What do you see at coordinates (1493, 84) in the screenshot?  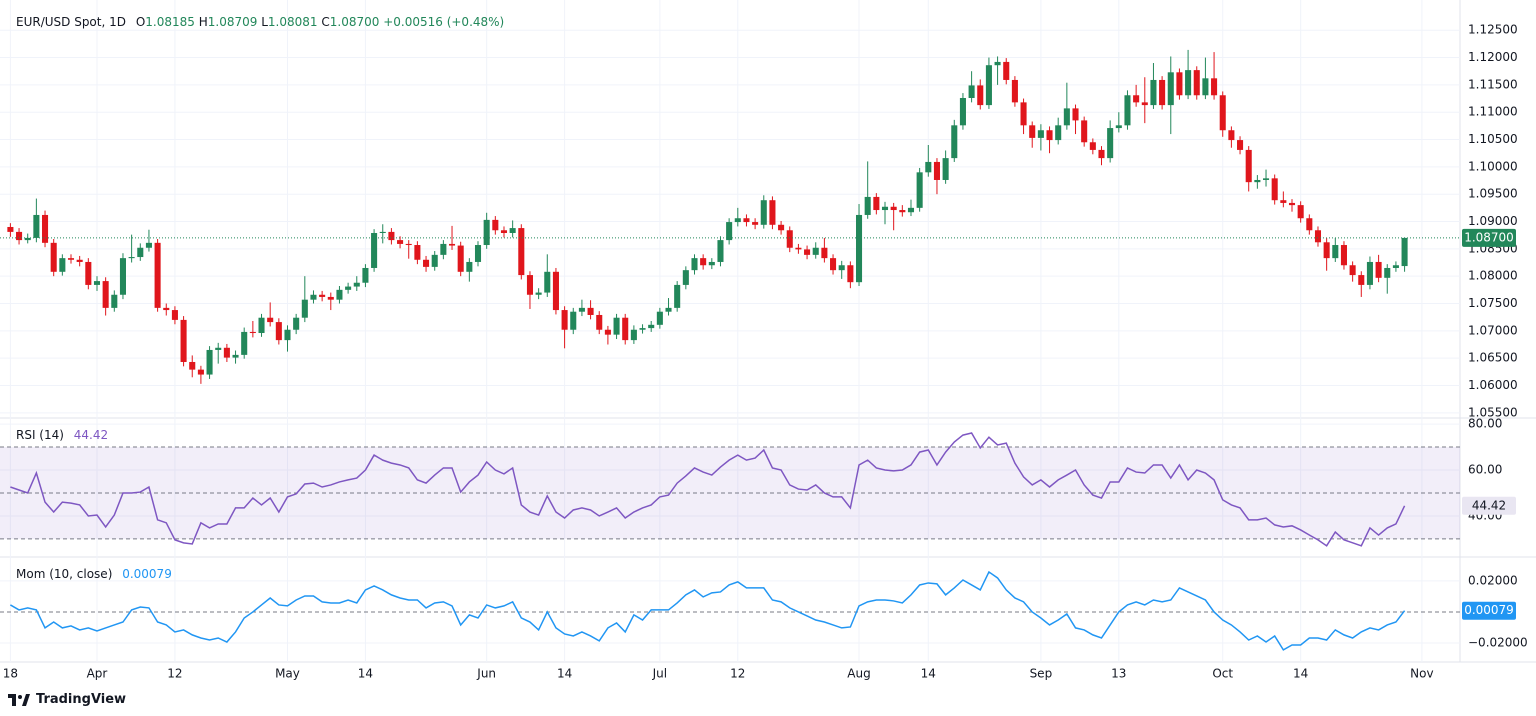 I see `y-tick-label: 1.11500` at bounding box center [1493, 84].